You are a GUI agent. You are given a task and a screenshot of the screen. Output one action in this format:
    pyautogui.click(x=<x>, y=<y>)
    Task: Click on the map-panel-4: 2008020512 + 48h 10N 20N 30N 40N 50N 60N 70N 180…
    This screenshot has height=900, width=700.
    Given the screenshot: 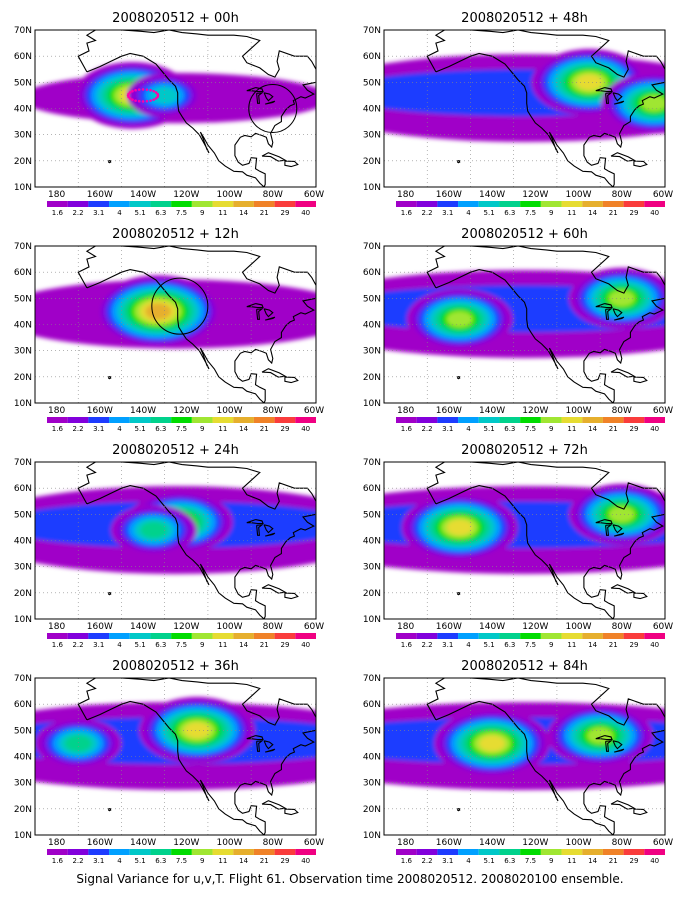 What is the action you would take?
    pyautogui.click(x=518, y=114)
    